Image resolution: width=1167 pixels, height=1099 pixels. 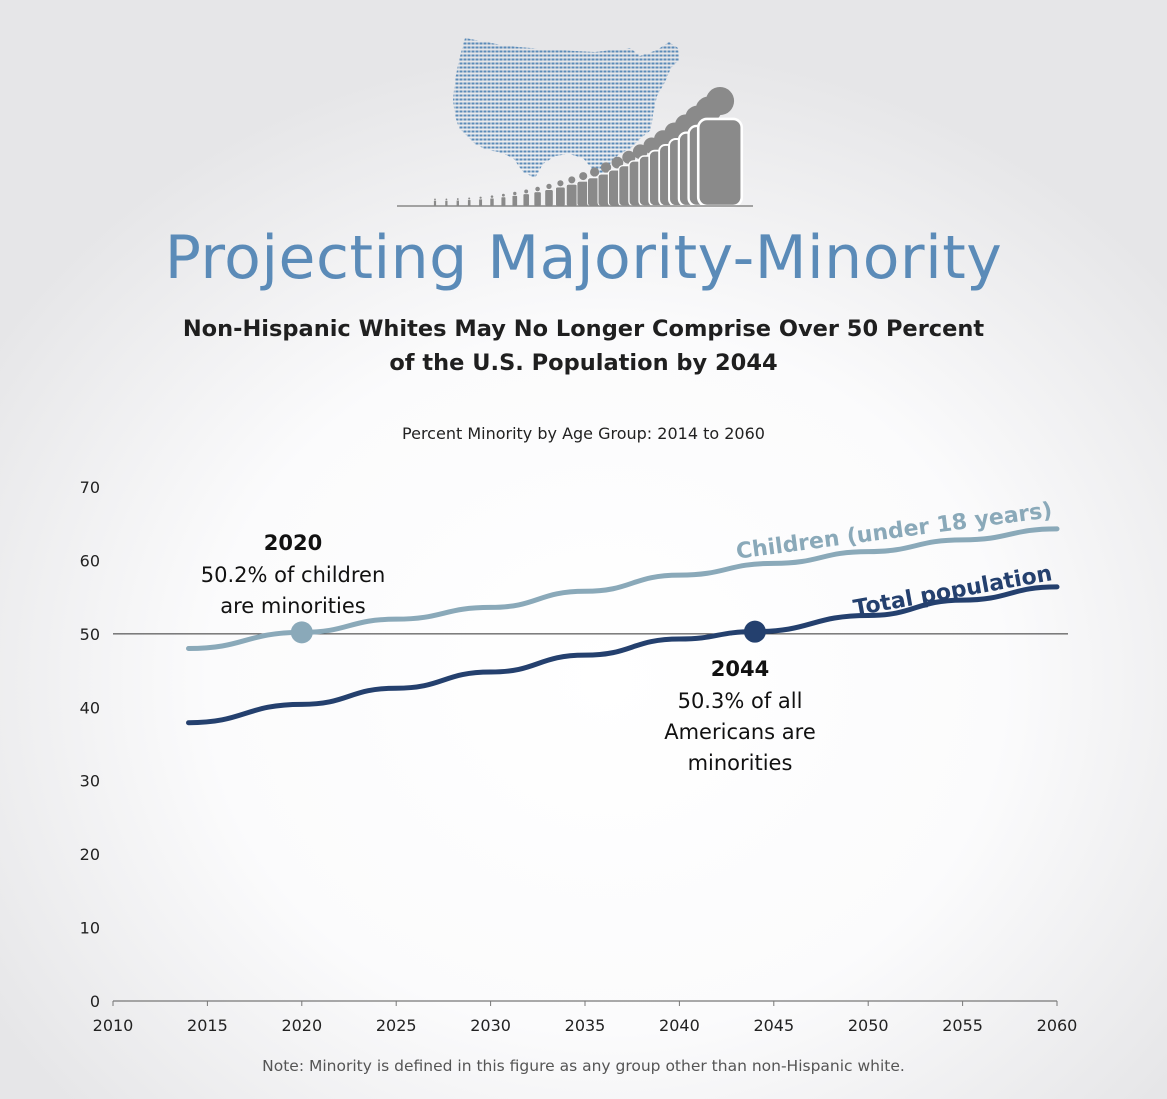 I want to click on series-label-children: Children (under 18 years), so click(x=894, y=531).